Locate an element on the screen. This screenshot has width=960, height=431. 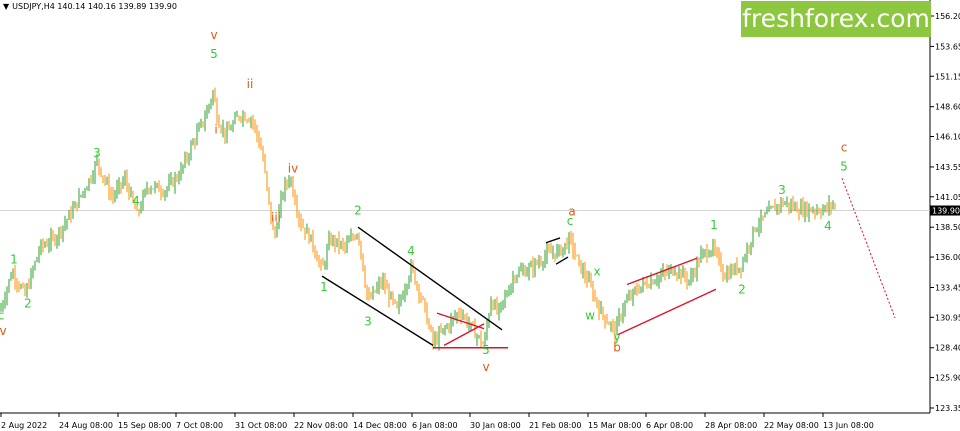
price-tag-box is located at coordinates (945, 210).